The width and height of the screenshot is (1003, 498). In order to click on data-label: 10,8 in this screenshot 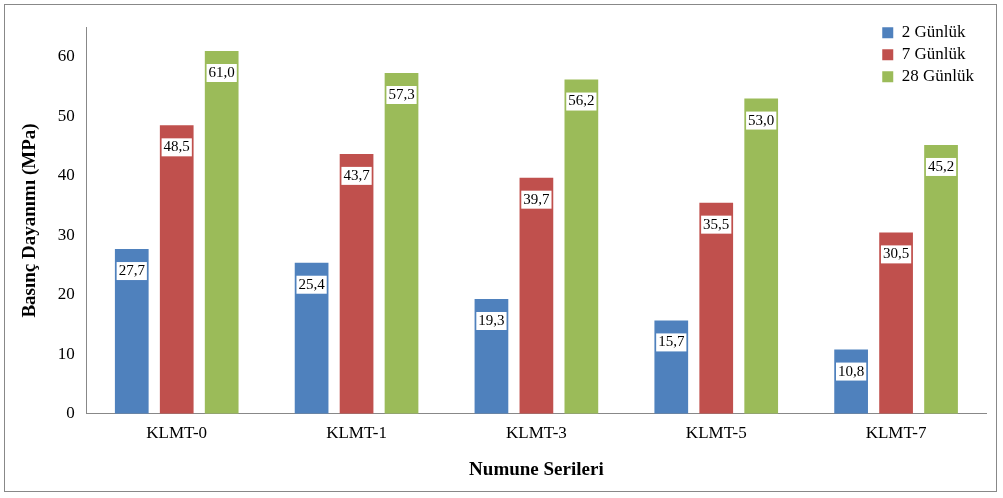, I will do `click(851, 370)`.